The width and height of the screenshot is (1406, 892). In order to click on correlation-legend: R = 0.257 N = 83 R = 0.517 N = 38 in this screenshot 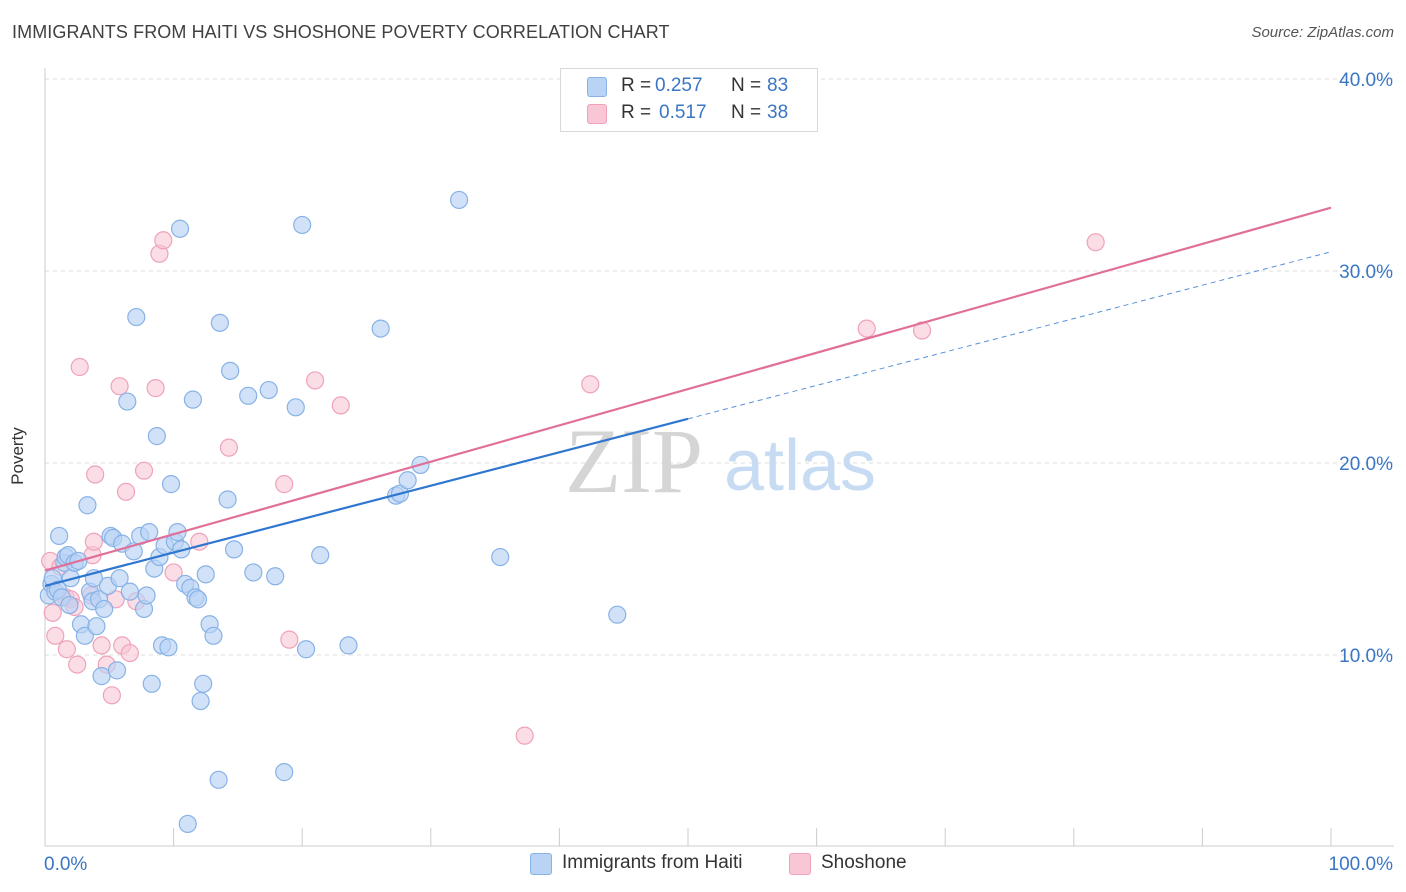, I will do `click(689, 100)`.